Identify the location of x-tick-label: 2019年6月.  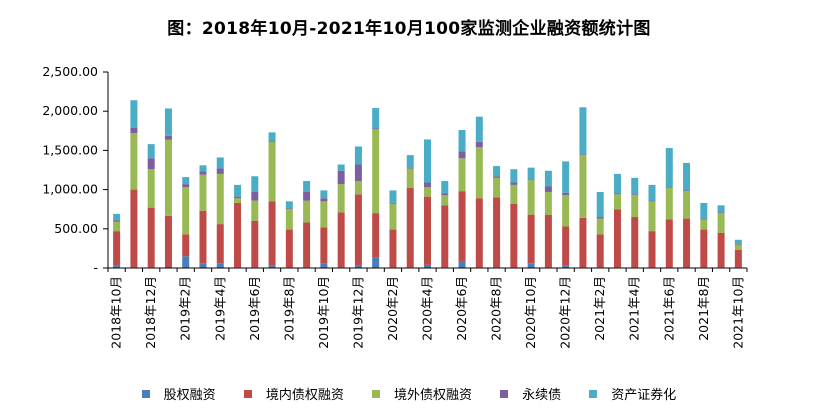
(254, 308).